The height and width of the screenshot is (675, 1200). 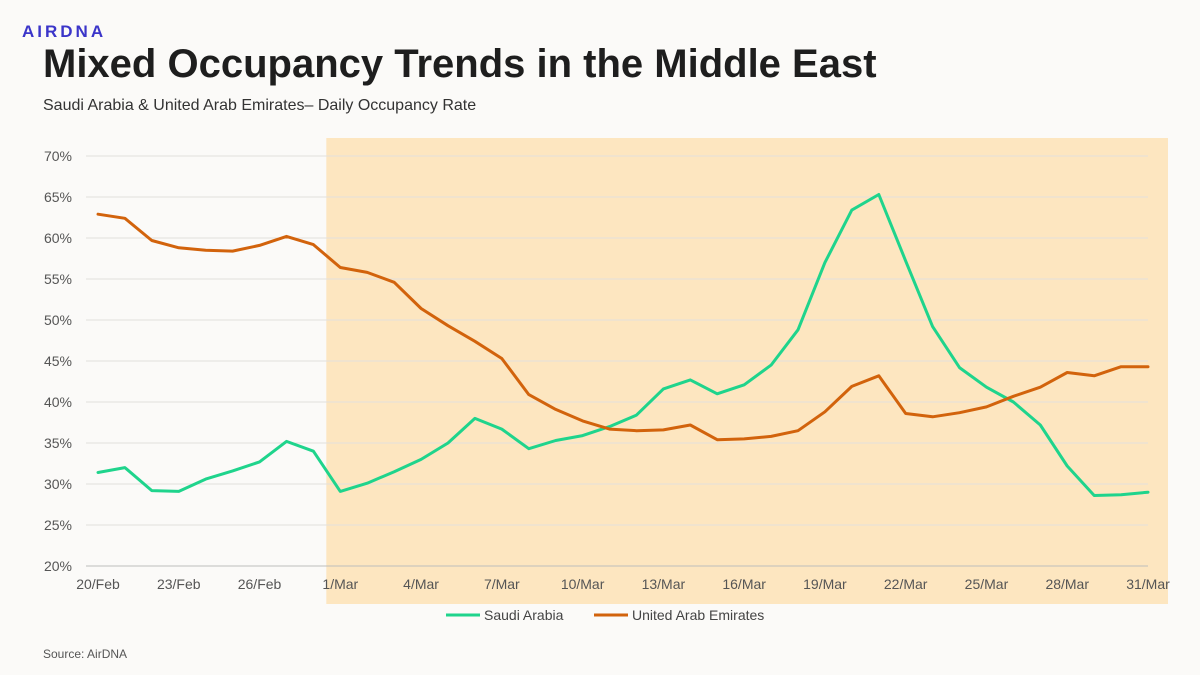 What do you see at coordinates (58, 484) in the screenshot?
I see `y-tick-label: 30%` at bounding box center [58, 484].